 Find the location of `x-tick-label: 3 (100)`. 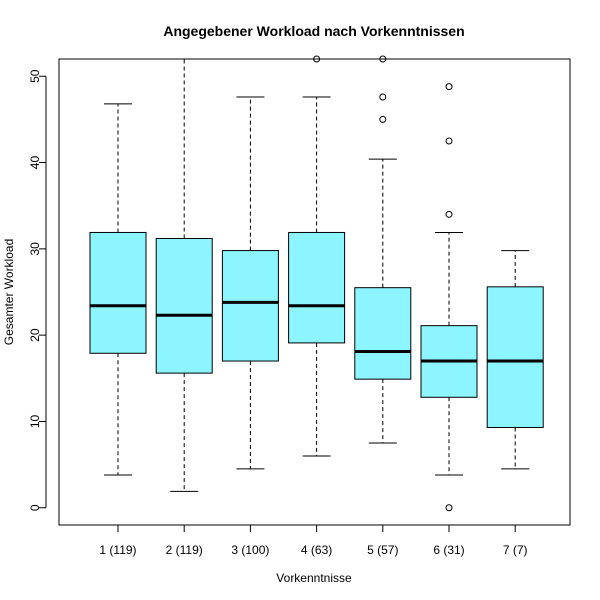

x-tick-label: 3 (100) is located at coordinates (250, 550).